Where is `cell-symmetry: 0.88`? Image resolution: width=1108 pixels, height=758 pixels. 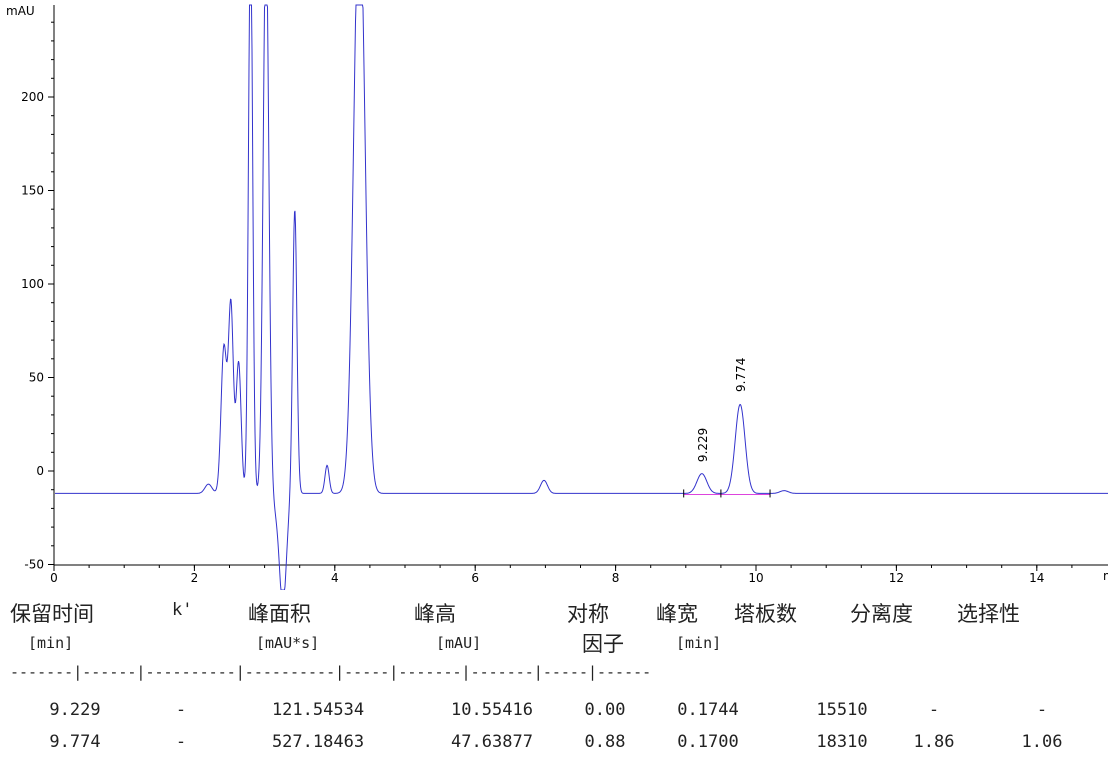
cell-symmetry: 0.88 is located at coordinates (605, 742).